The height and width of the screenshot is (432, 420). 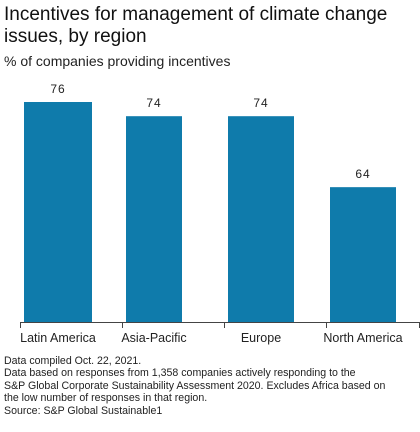 I want to click on category-label-1: Latin America, so click(x=58, y=338).